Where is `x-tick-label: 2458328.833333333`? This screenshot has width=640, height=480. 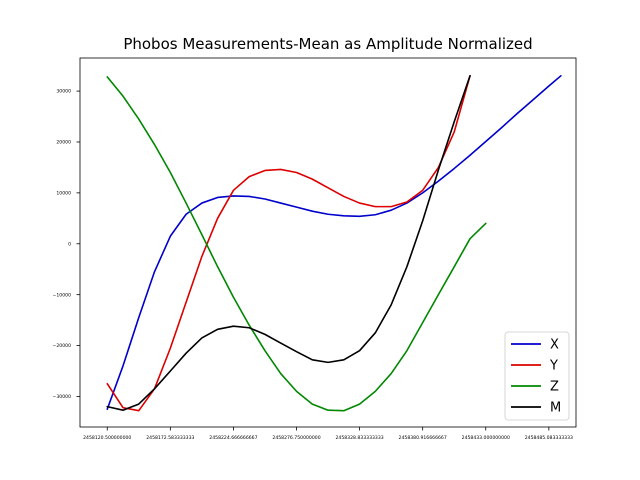 x-tick-label: 2458328.833333333 is located at coordinates (359, 438).